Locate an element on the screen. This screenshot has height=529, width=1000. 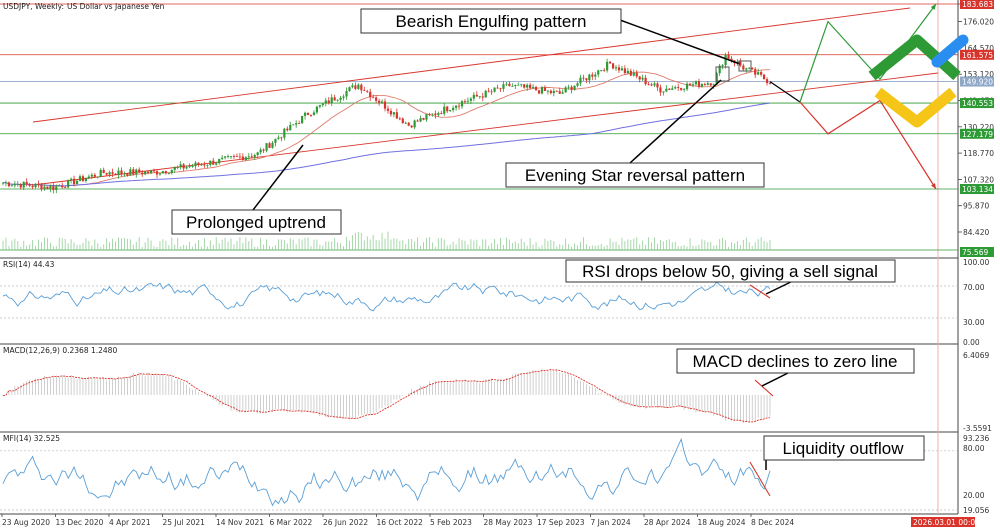
price-tag-label: 183.683 is located at coordinates (977, 4).